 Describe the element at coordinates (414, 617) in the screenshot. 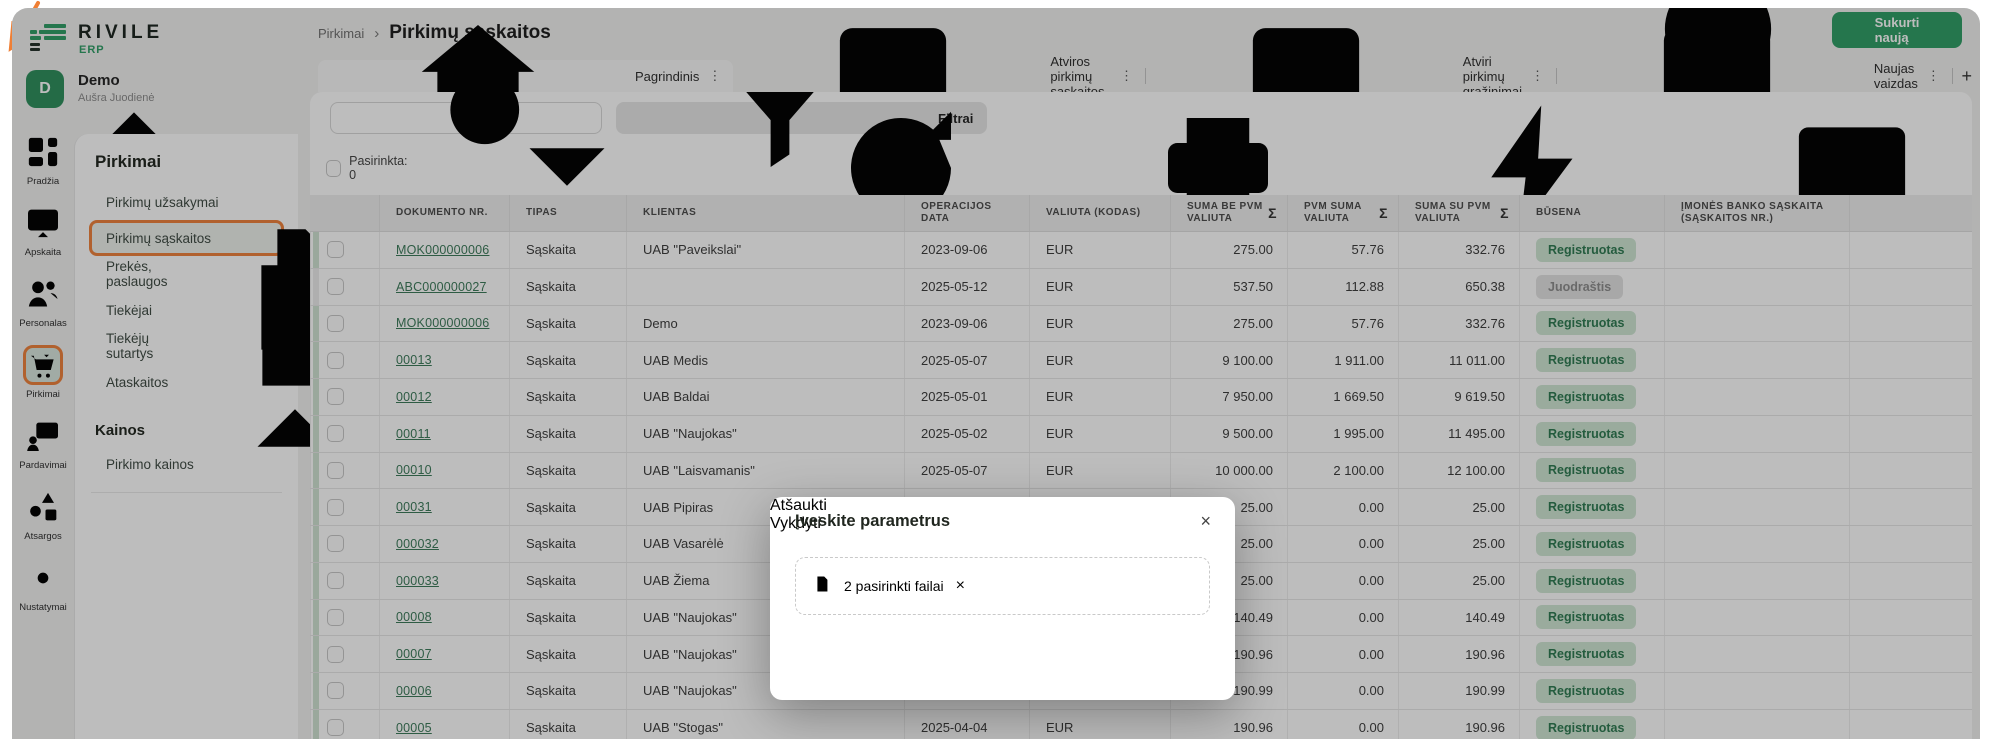

I see `document-link: 00008` at that location.